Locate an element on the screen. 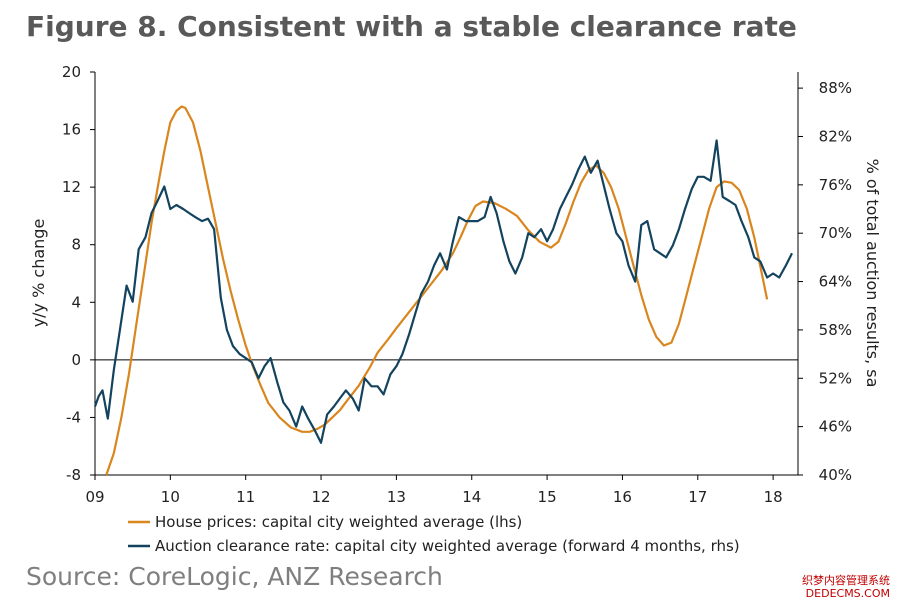 This screenshot has width=898, height=606. left-tick-label: -4 is located at coordinates (73, 417).